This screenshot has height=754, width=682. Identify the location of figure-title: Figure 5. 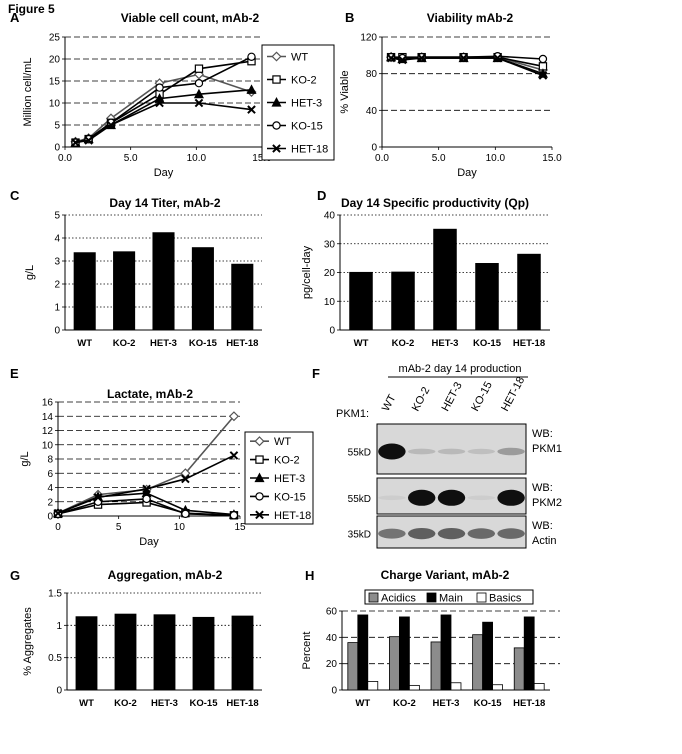
(31, 9).